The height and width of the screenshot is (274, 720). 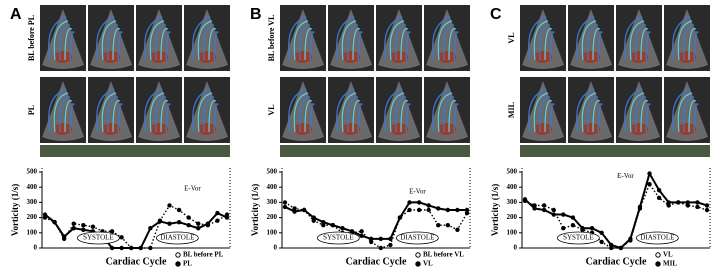 I want to click on y-tick-label: 500, so click(x=32, y=172).